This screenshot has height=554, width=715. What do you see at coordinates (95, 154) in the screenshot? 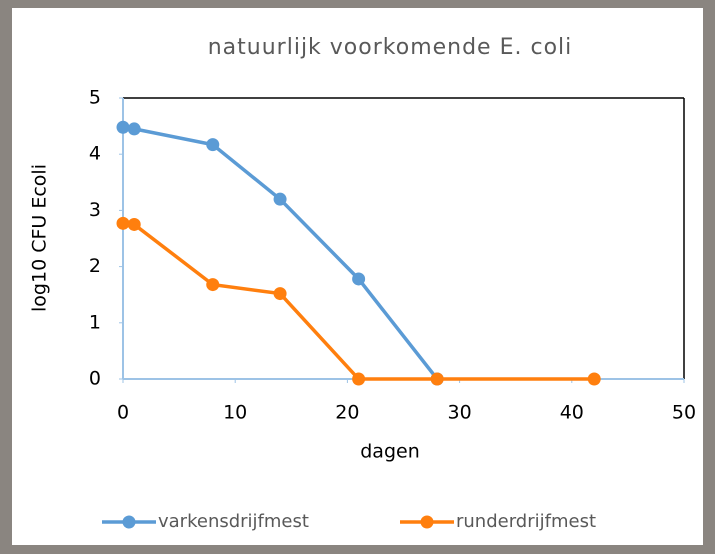
I see `y-tick-label: 4` at bounding box center [95, 154].